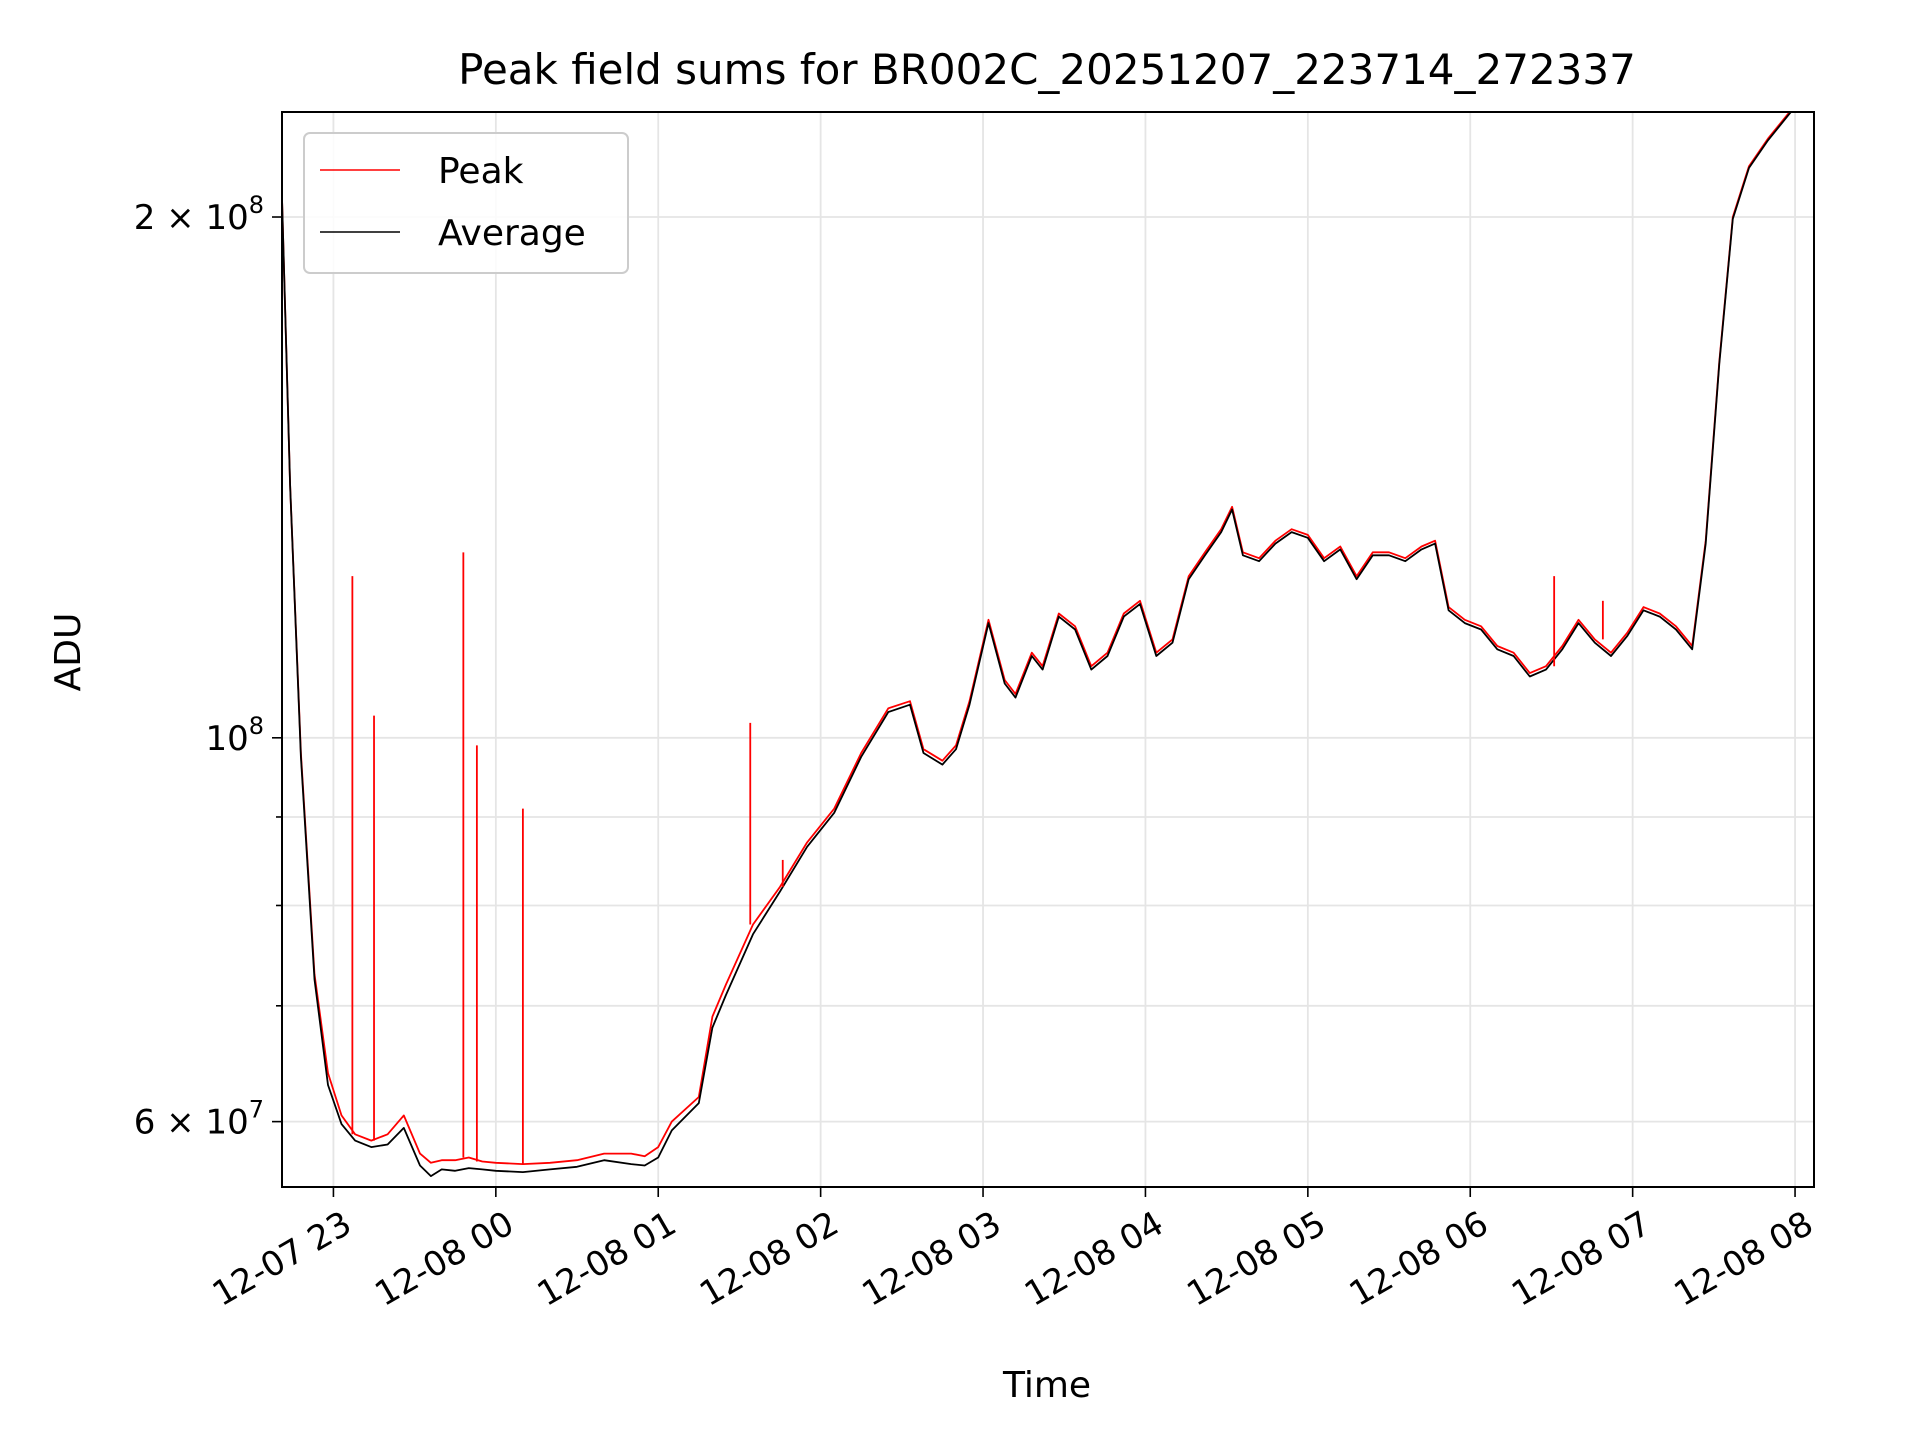 The width and height of the screenshot is (1920, 1445). What do you see at coordinates (1046, 1385) in the screenshot?
I see `x-axis-label: Time` at bounding box center [1046, 1385].